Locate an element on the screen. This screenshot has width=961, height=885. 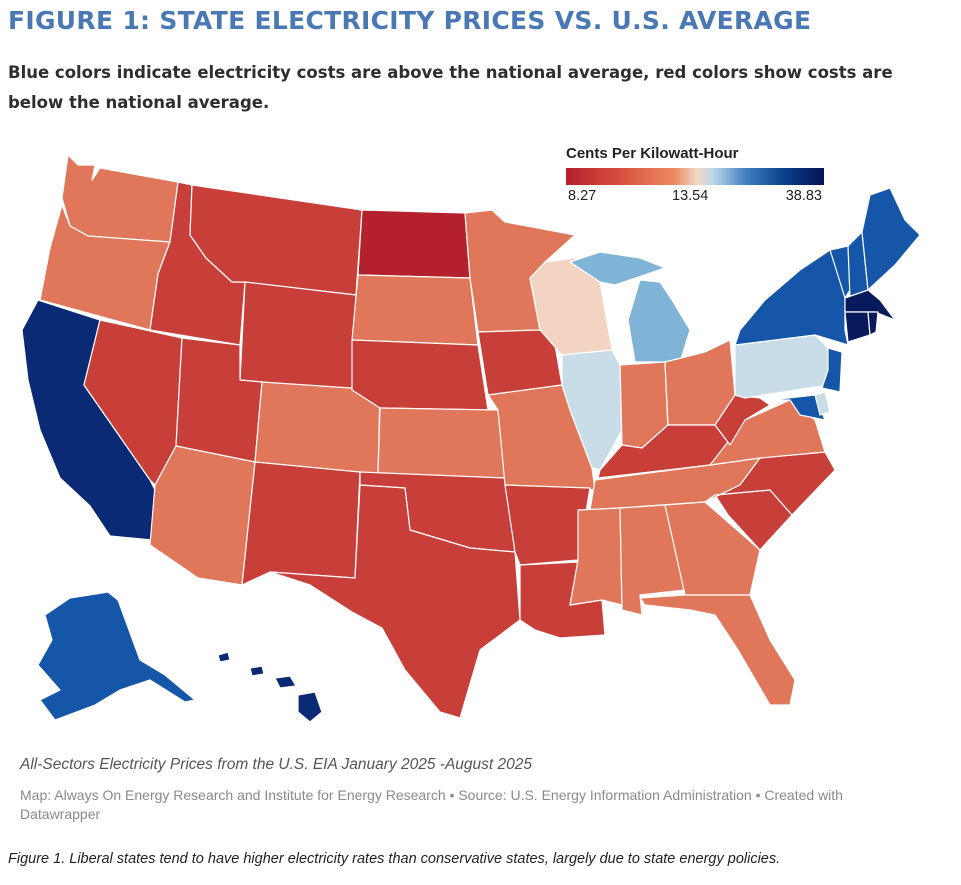
state-nd is located at coordinates (414, 244).